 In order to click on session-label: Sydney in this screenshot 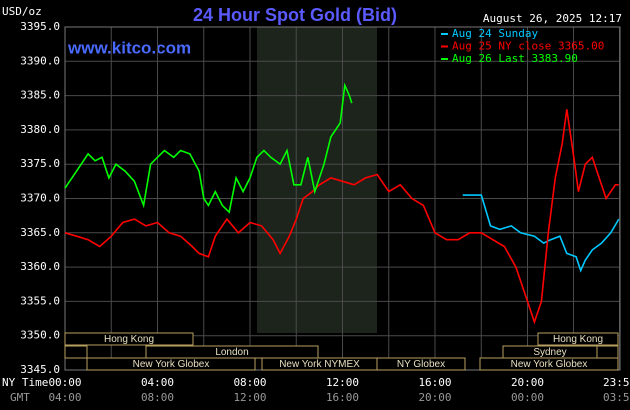, I will do `click(549, 352)`.